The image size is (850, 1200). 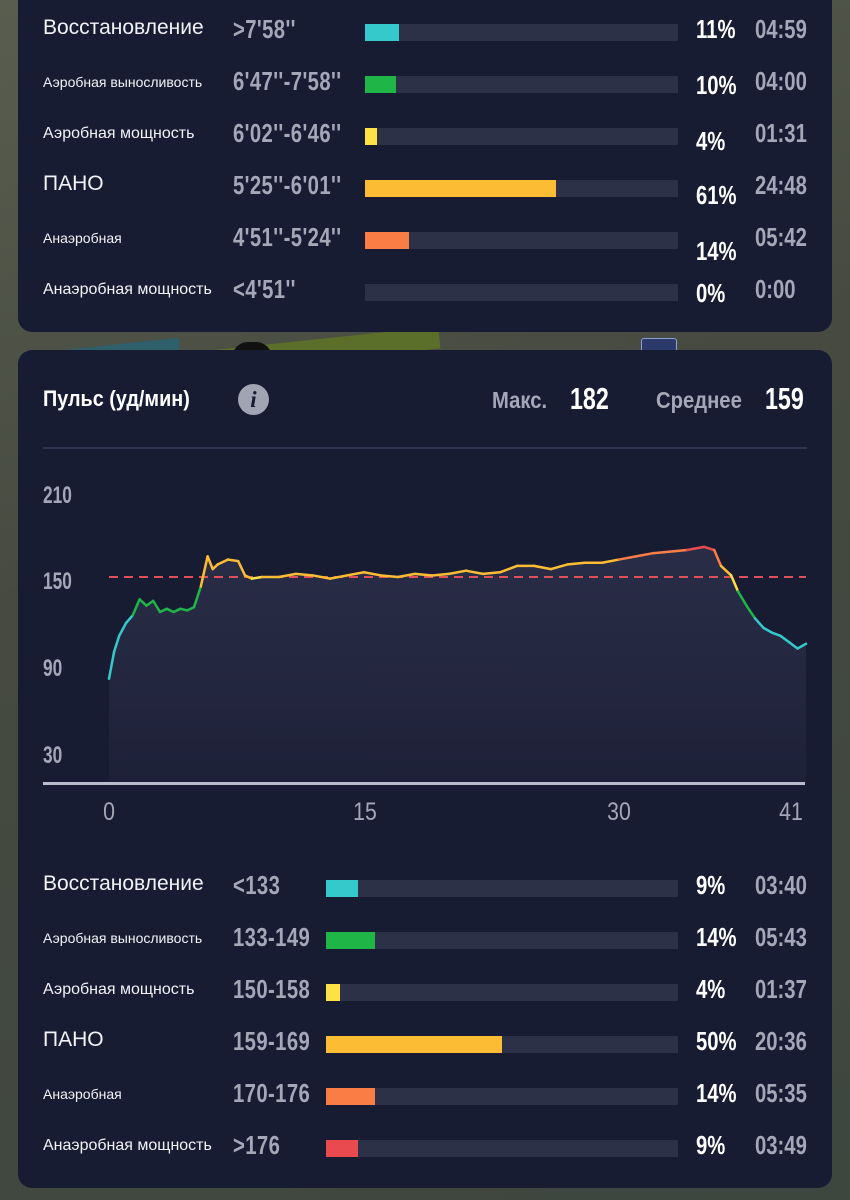 What do you see at coordinates (57, 495) in the screenshot?
I see `y-axis-tick-label: 210` at bounding box center [57, 495].